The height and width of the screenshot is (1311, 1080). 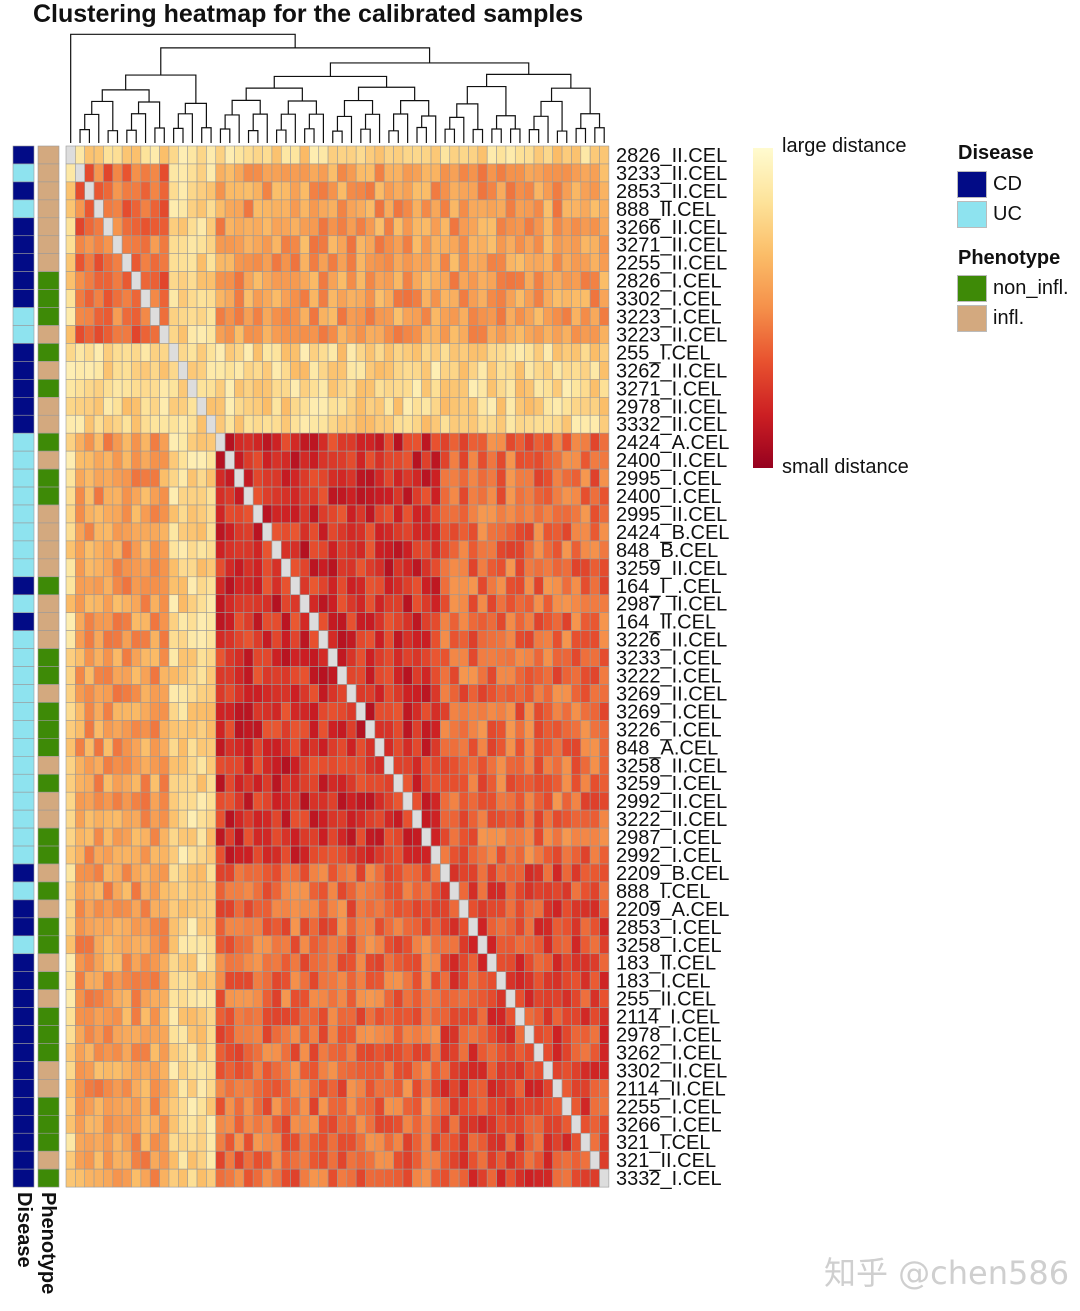 What do you see at coordinates (671, 605) in the screenshot?
I see `row-label: 2987_II.CEL` at bounding box center [671, 605].